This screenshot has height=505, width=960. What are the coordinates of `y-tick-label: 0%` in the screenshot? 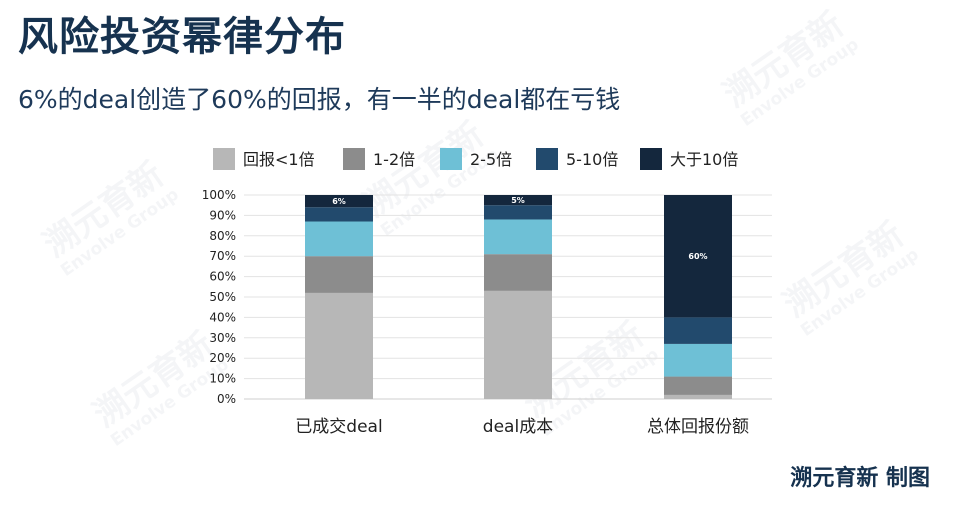 It's located at (226, 399).